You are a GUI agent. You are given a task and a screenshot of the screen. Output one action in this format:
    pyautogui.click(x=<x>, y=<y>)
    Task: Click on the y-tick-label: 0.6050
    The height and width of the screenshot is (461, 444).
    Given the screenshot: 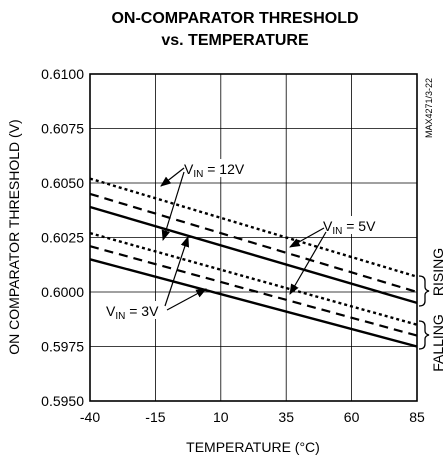 What is the action you would take?
    pyautogui.click(x=62, y=183)
    